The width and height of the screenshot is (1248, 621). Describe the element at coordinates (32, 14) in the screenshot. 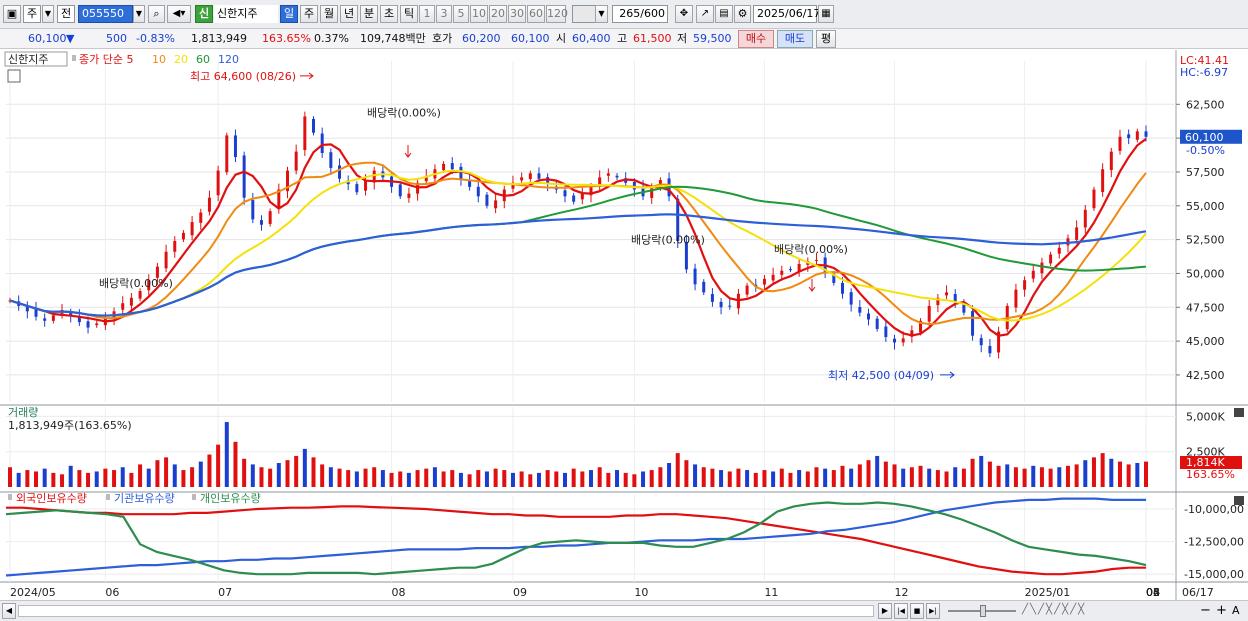

I see `mode-select: 주` at that location.